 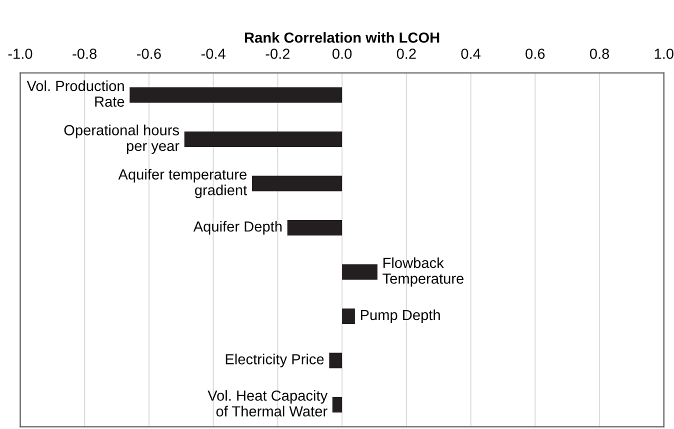 I want to click on x-tick-label: 1.0, so click(x=664, y=53).